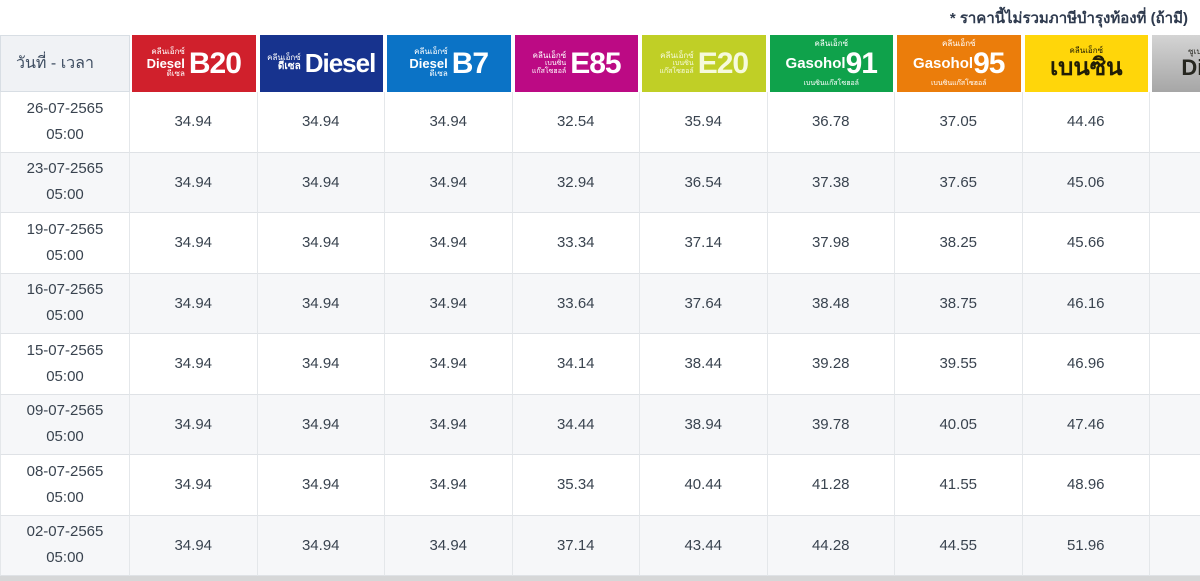 This screenshot has height=581, width=1200. I want to click on diesel-b20-logo-big: B20, so click(215, 63).